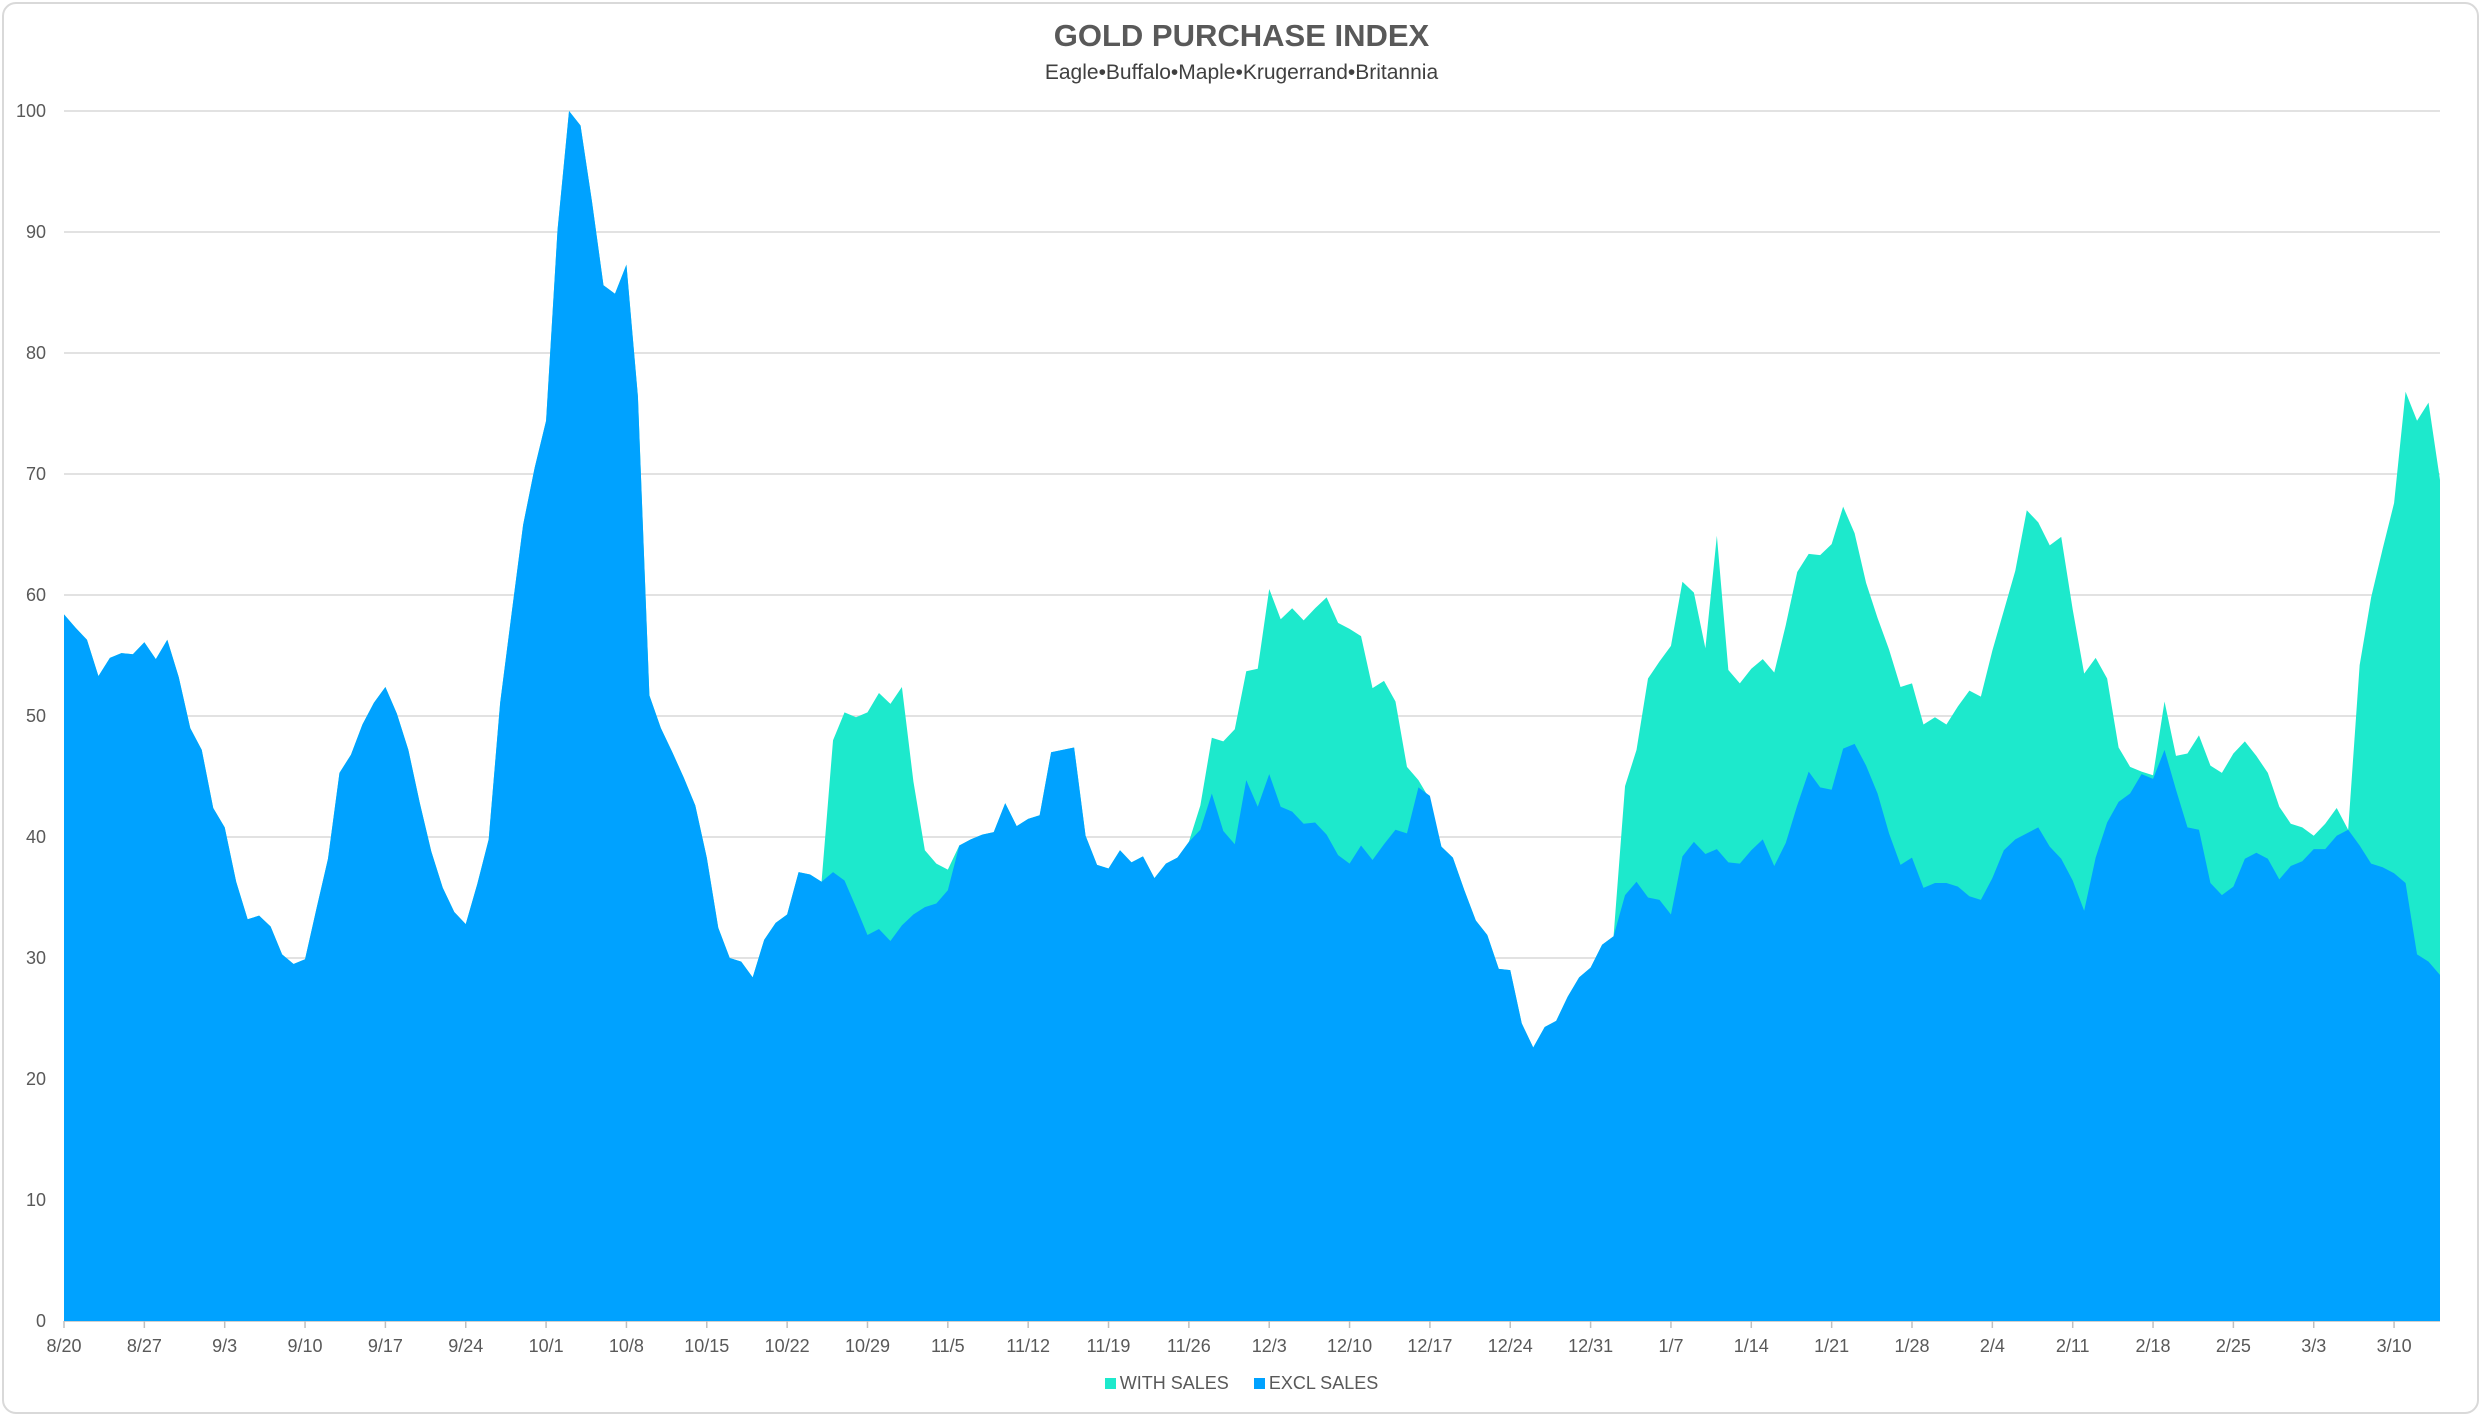 Image resolution: width=2483 pixels, height=1418 pixels. I want to click on x-tick-label: 8/27, so click(144, 1346).